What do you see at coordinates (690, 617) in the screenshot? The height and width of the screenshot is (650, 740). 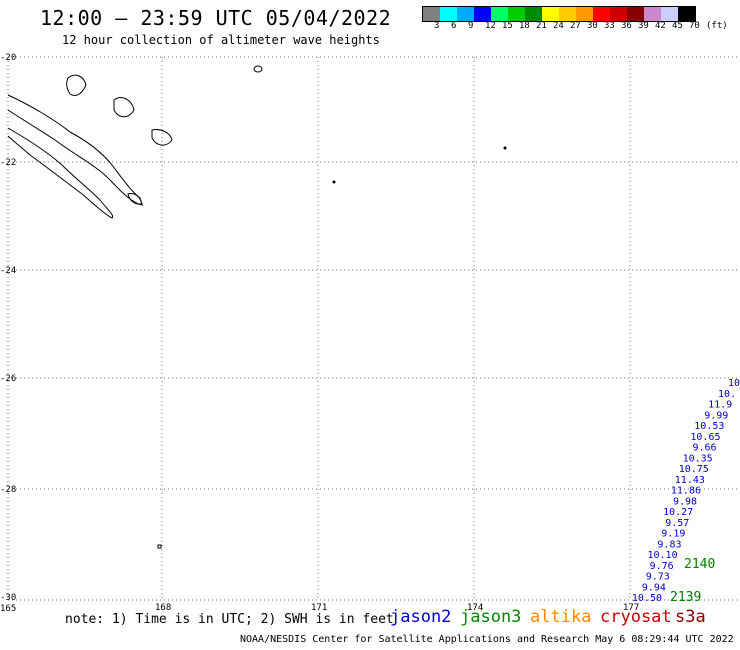 I see `mission-s3a: s3a` at bounding box center [690, 617].